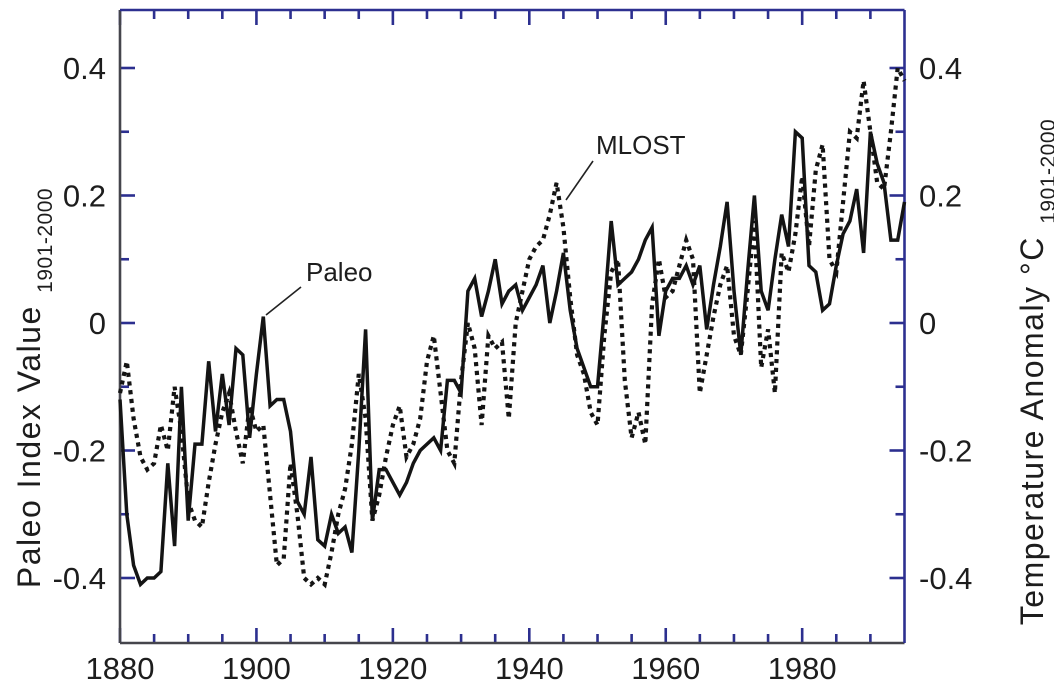 Image resolution: width=1054 pixels, height=685 pixels. Describe the element at coordinates (641, 145) in the screenshot. I see `mlost-series-label: MLOST` at that location.